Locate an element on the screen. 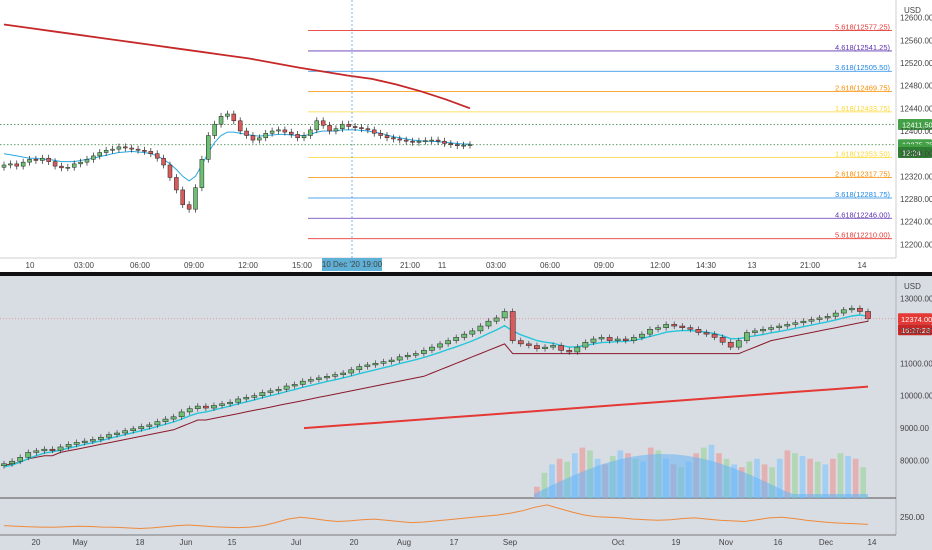 The width and height of the screenshot is (932, 550). top-x-tick-1: 03:00 is located at coordinates (84, 265).